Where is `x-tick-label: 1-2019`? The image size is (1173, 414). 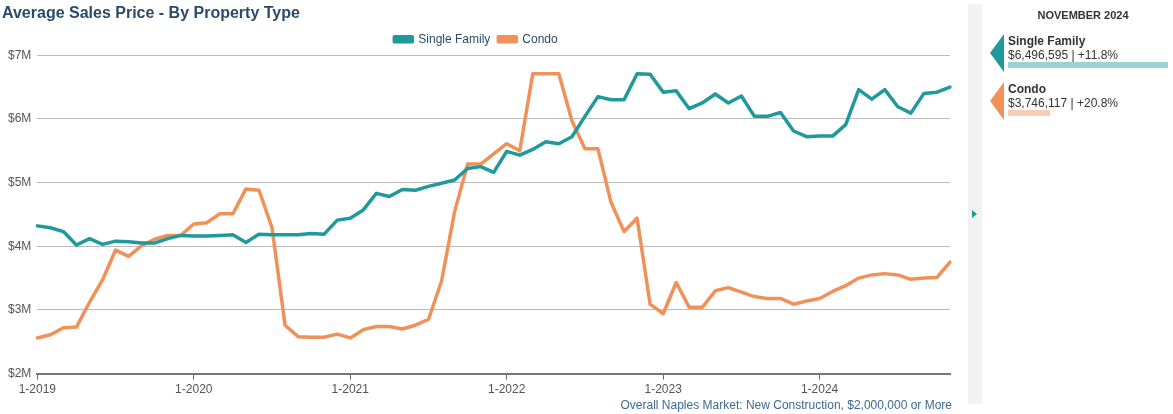 x-tick-label: 1-2019 is located at coordinates (37, 389).